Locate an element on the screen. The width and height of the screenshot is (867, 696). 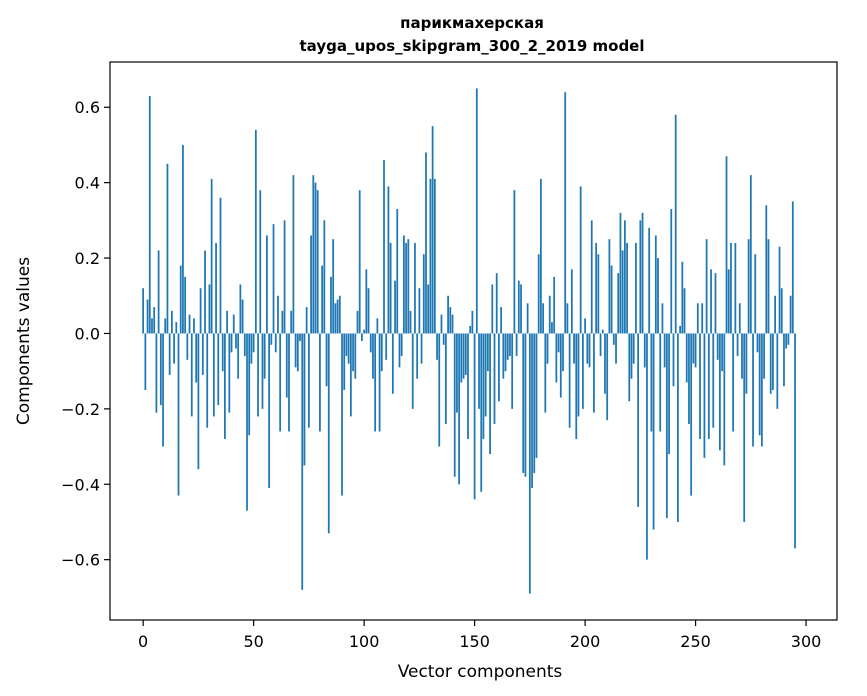
y-tick-label-6: 0.6 is located at coordinates (87, 107).